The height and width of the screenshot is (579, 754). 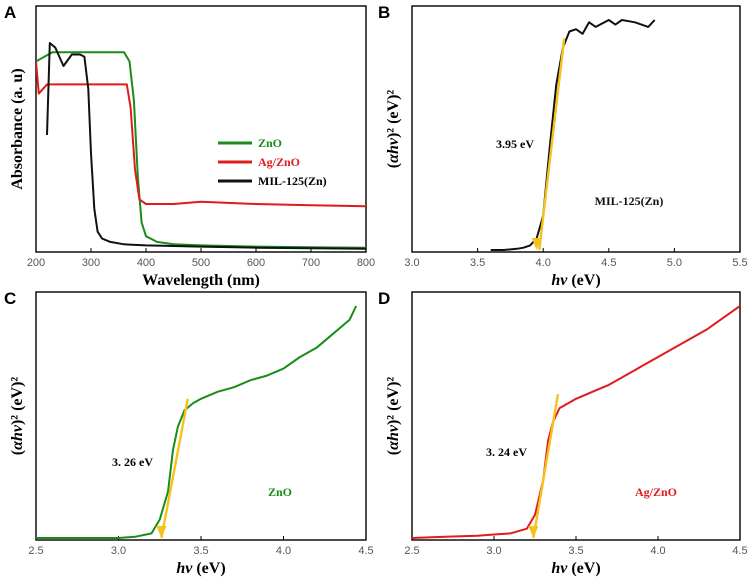 What do you see at coordinates (201, 263) in the screenshot?
I see `x-tick-label: 500` at bounding box center [201, 263].